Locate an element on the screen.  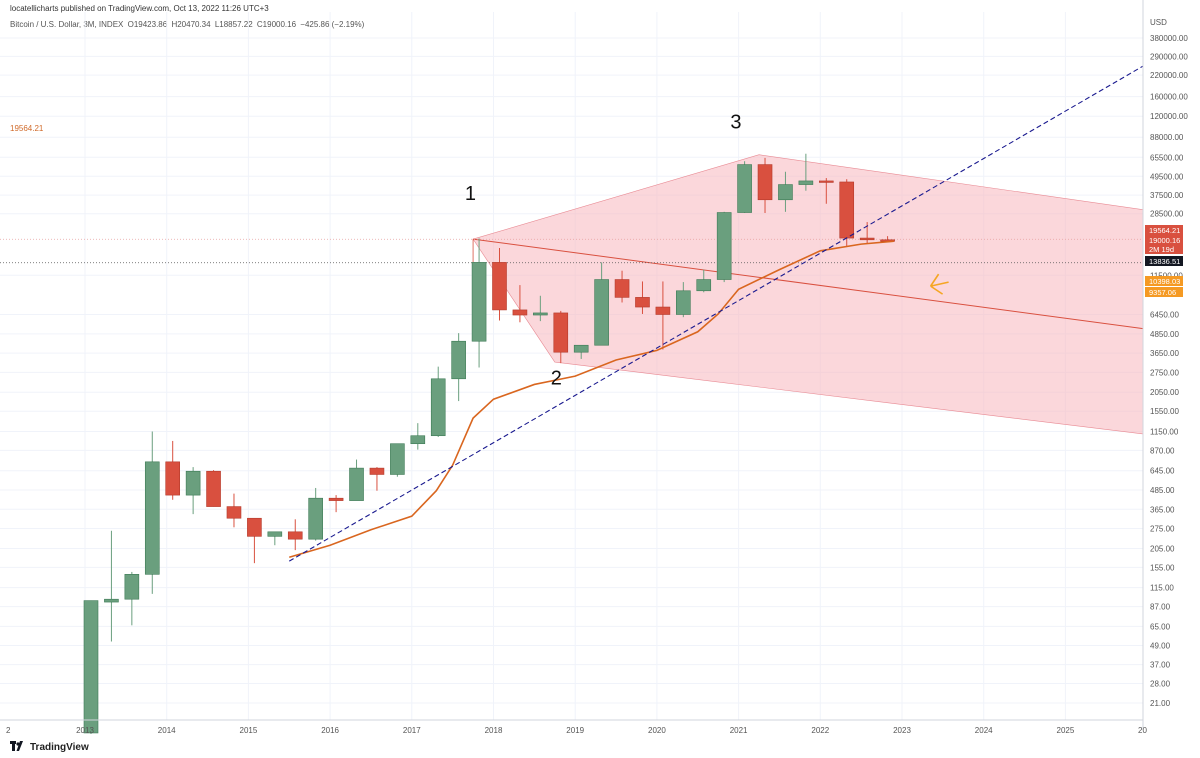
price-label-countdown: 2M 19d is located at coordinates (1161, 249).